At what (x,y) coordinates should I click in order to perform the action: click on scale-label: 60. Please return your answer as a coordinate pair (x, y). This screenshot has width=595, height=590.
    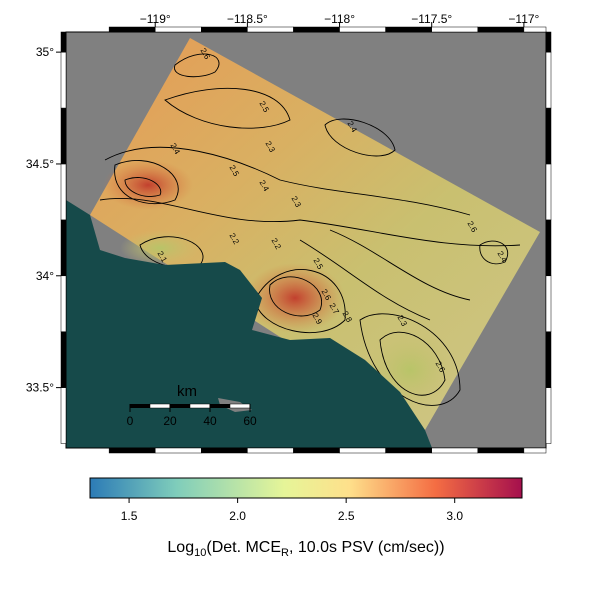
    Looking at the image, I should click on (250, 421).